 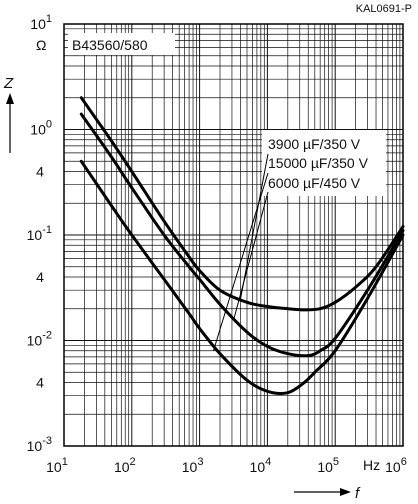 What do you see at coordinates (358, 493) in the screenshot?
I see `x-axis-label: f` at bounding box center [358, 493].